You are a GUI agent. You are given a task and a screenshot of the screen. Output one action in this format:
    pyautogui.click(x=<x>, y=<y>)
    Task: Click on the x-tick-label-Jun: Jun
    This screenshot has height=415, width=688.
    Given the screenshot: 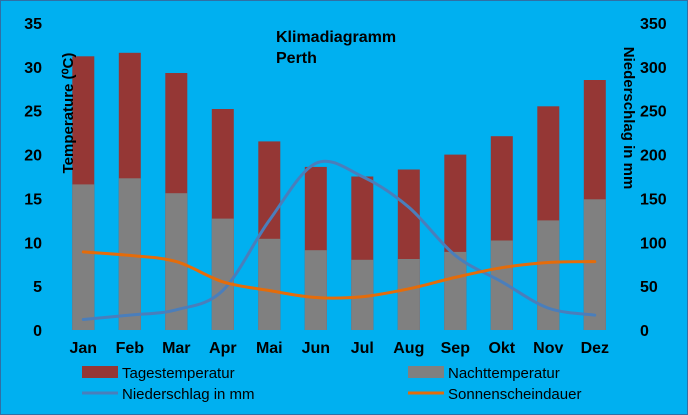 What is the action you would take?
    pyautogui.click(x=316, y=348)
    